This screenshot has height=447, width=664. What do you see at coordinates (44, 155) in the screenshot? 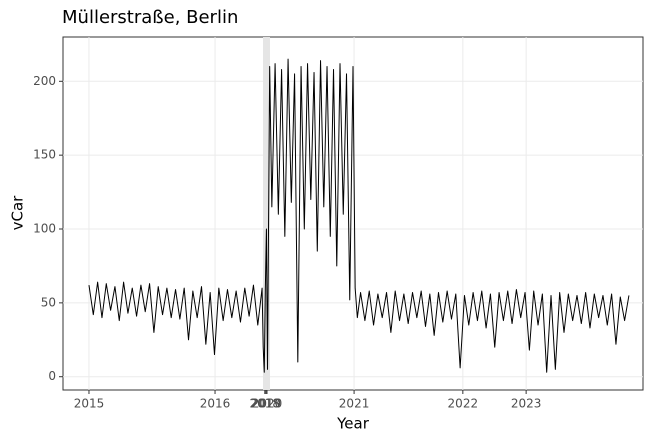
I see `y-tick-label: 150` at bounding box center [44, 155].